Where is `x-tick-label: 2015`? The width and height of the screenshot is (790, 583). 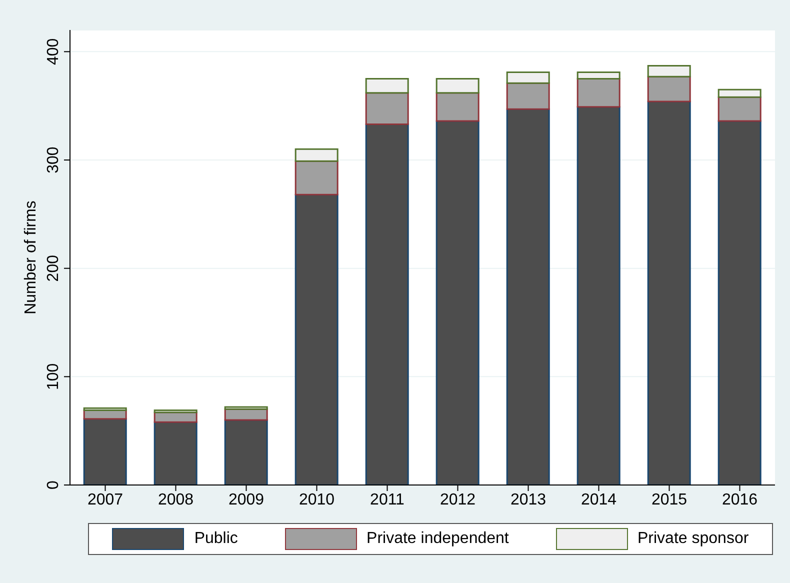
x-tick-label: 2015 is located at coordinates (669, 499).